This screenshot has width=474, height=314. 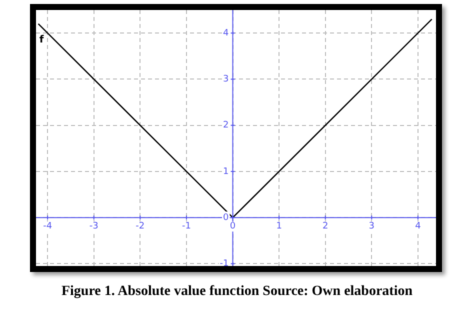 What do you see at coordinates (47, 226) in the screenshot?
I see `x-tick-label: -4` at bounding box center [47, 226].